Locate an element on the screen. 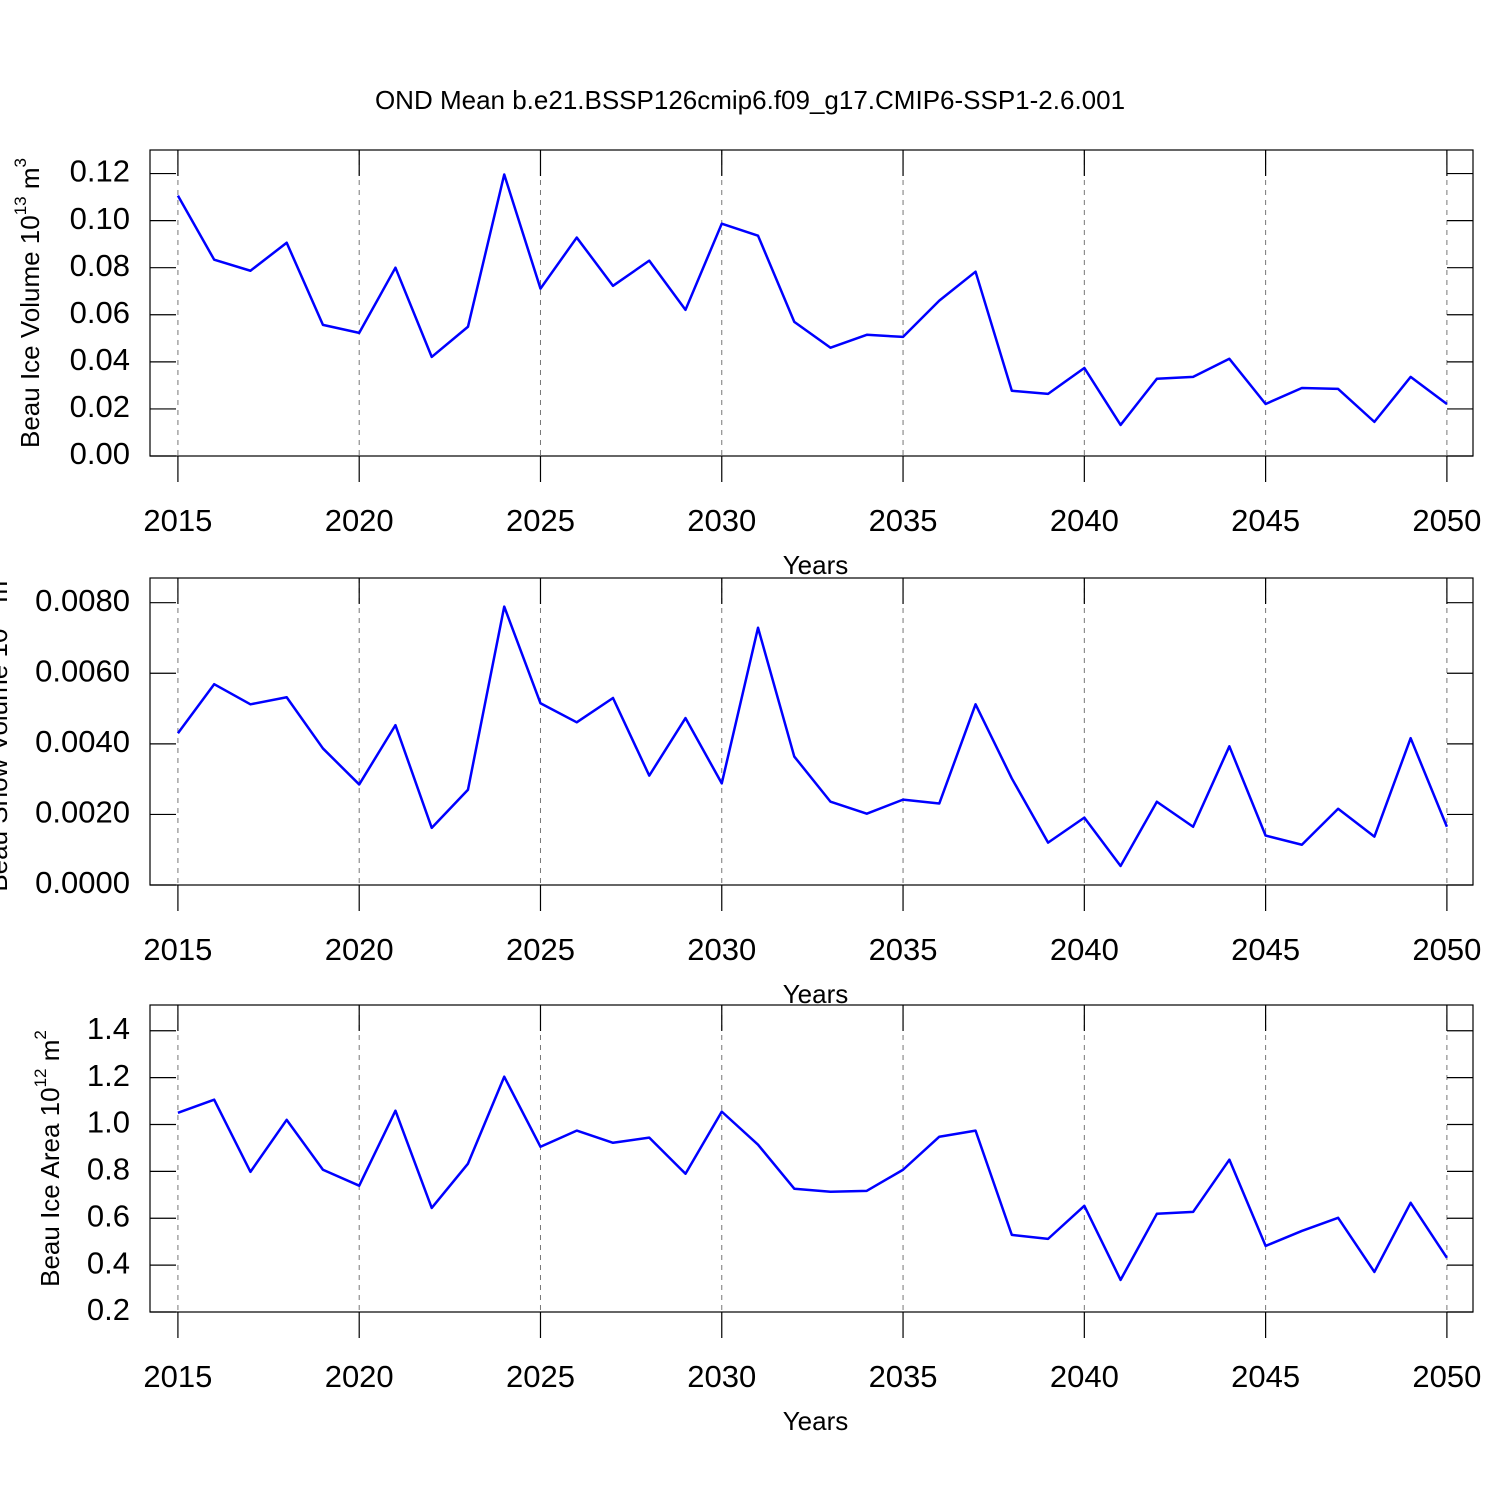 This screenshot has height=1500, width=1500. y-axis-label-exponent: 12 is located at coordinates (40, 1077).